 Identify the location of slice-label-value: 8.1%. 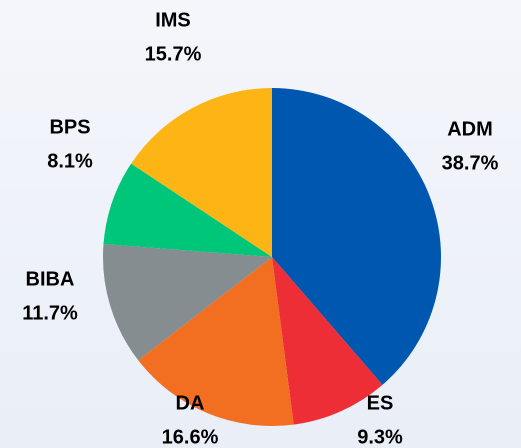
(70, 161).